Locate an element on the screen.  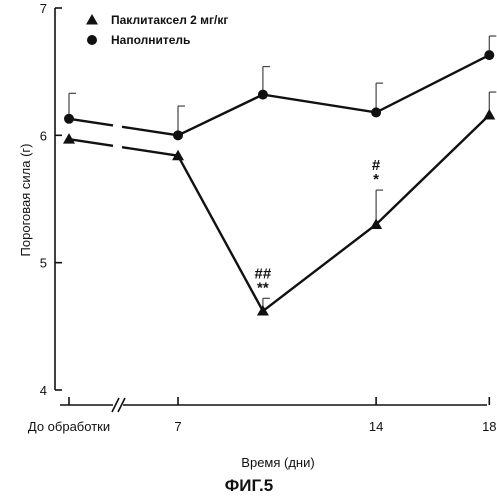
x-tick-label: 18 is located at coordinates (489, 426).